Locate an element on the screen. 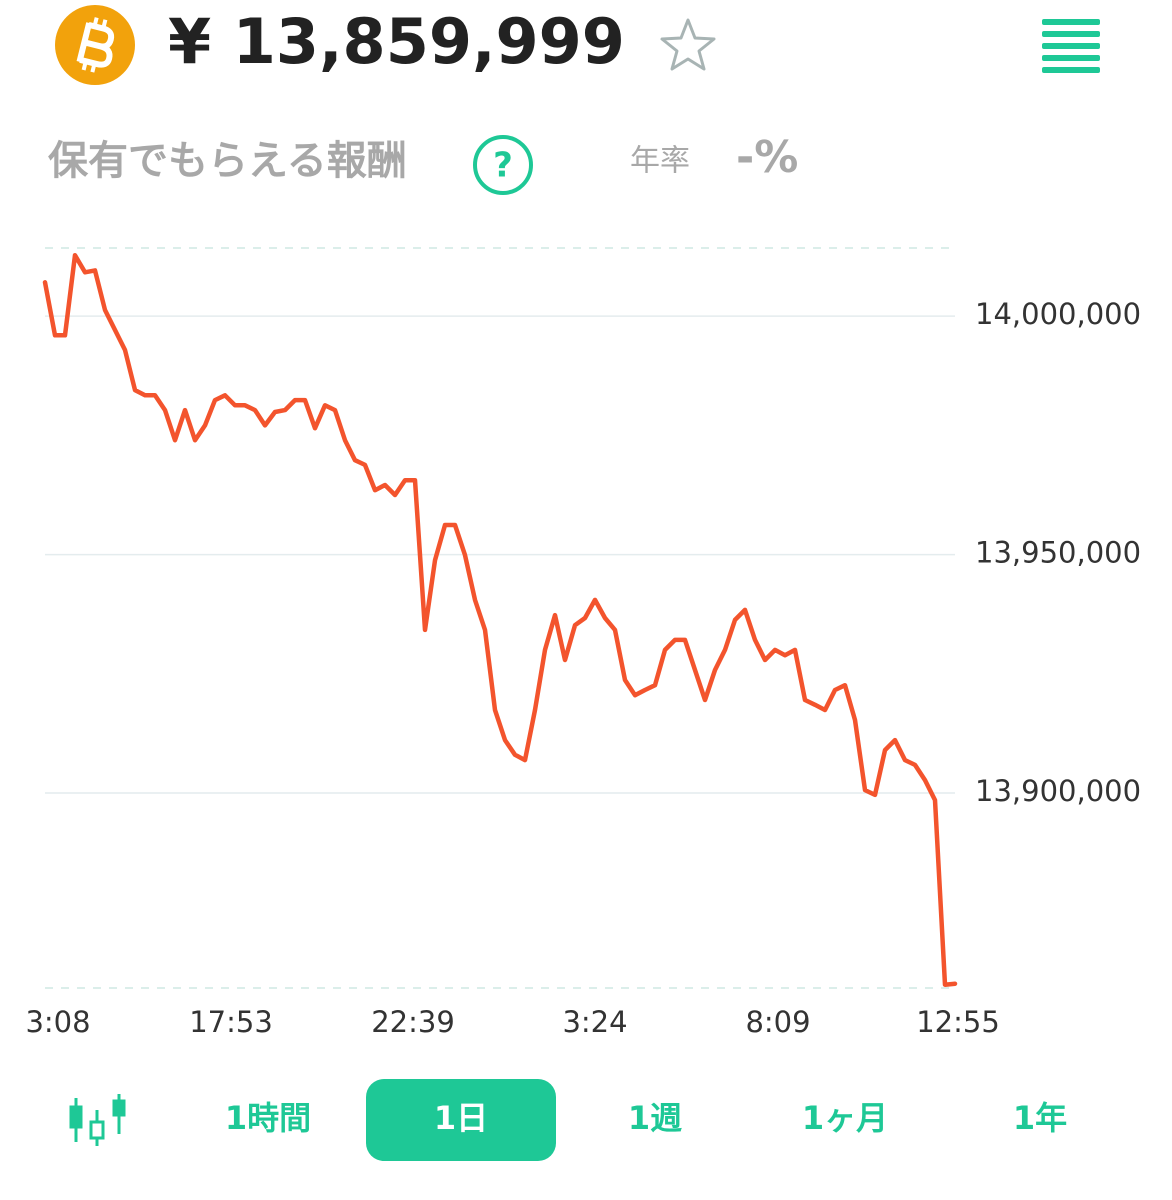 The height and width of the screenshot is (1200, 1172). period-tab: 1週 is located at coordinates (655, 1118).